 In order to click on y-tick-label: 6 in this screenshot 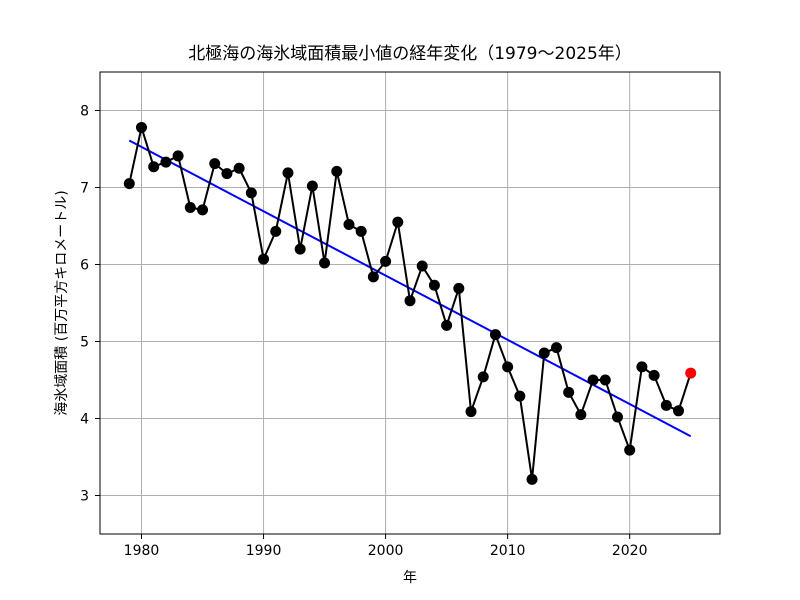, I will do `click(84, 266)`.